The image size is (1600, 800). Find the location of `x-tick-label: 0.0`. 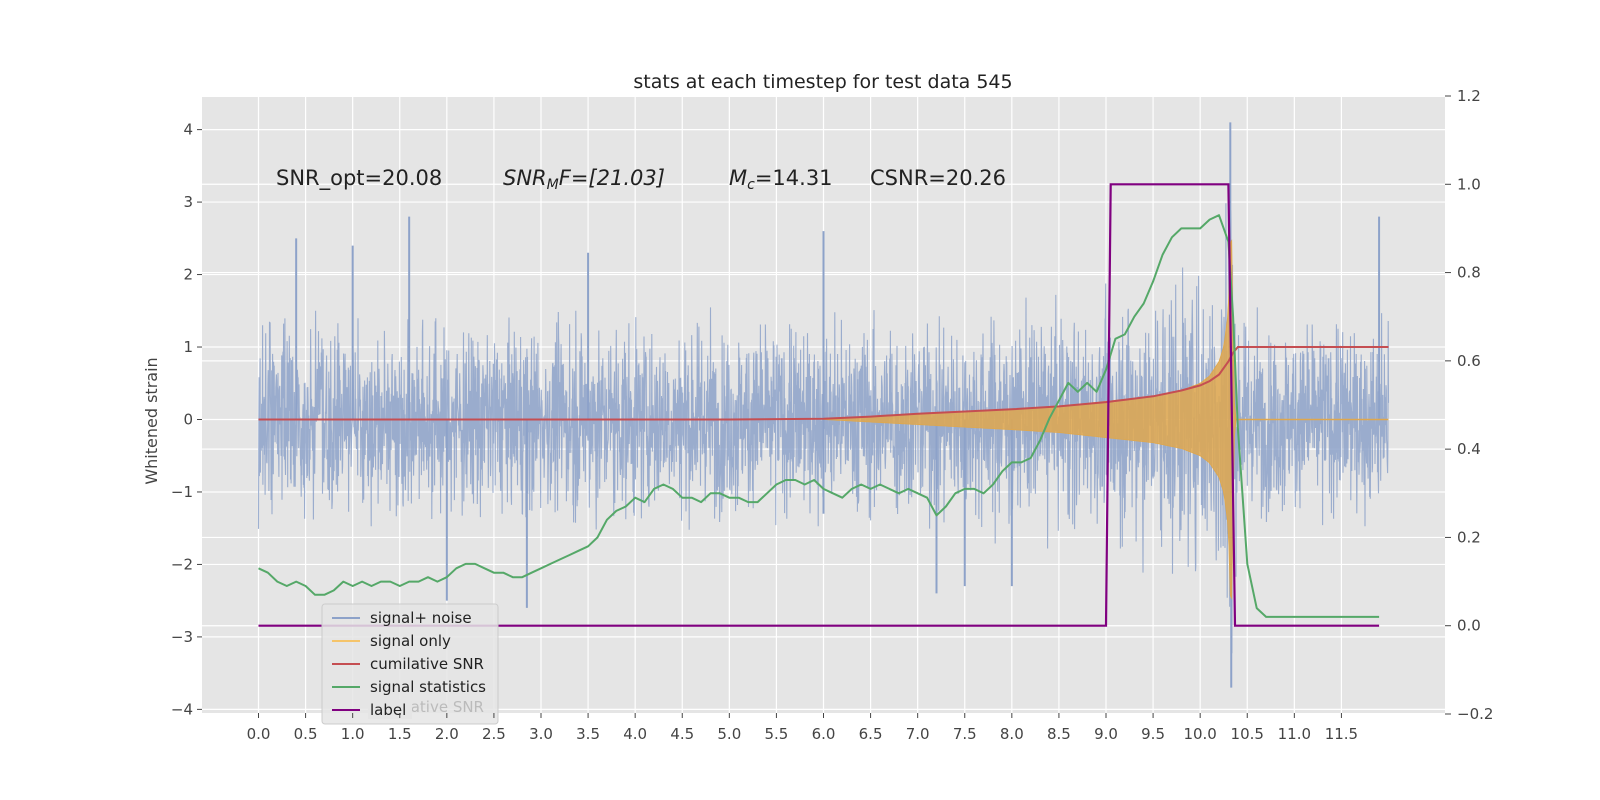

x-tick-label: 0.0 is located at coordinates (259, 734).